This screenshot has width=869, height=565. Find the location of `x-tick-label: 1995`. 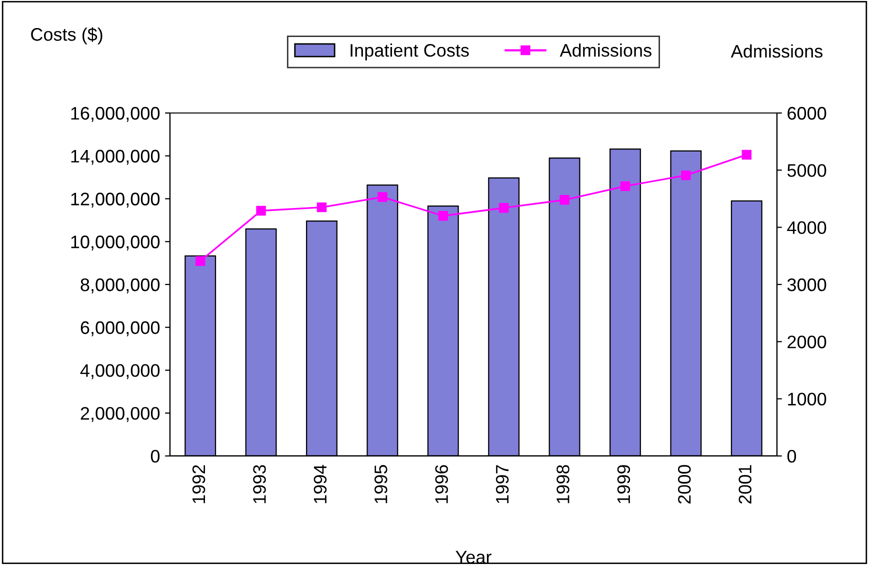

x-tick-label: 1995 is located at coordinates (381, 484).